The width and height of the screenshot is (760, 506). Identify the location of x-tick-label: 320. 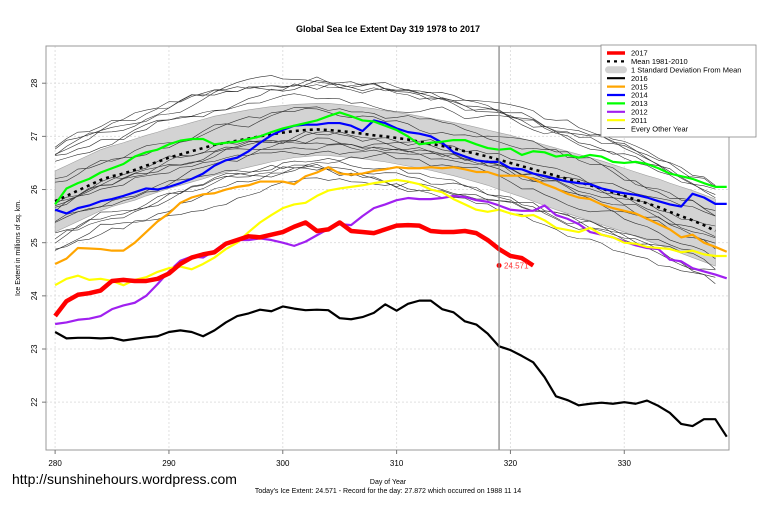
(511, 463).